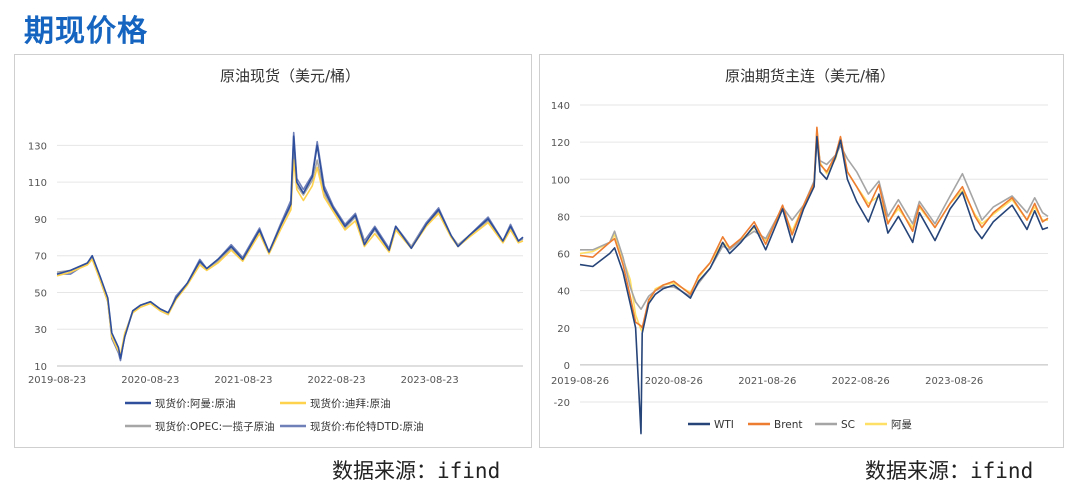  What do you see at coordinates (580, 381) in the screenshot?
I see `x-tick-label: 2019-08-26` at bounding box center [580, 381].